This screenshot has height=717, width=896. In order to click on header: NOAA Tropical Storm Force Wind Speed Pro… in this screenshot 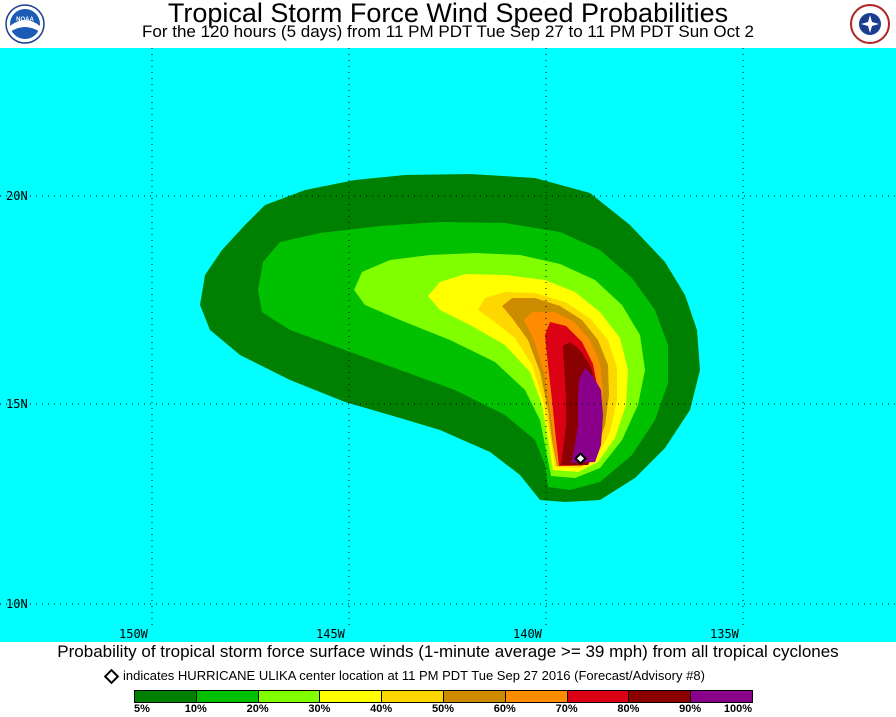, I will do `click(448, 24)`.